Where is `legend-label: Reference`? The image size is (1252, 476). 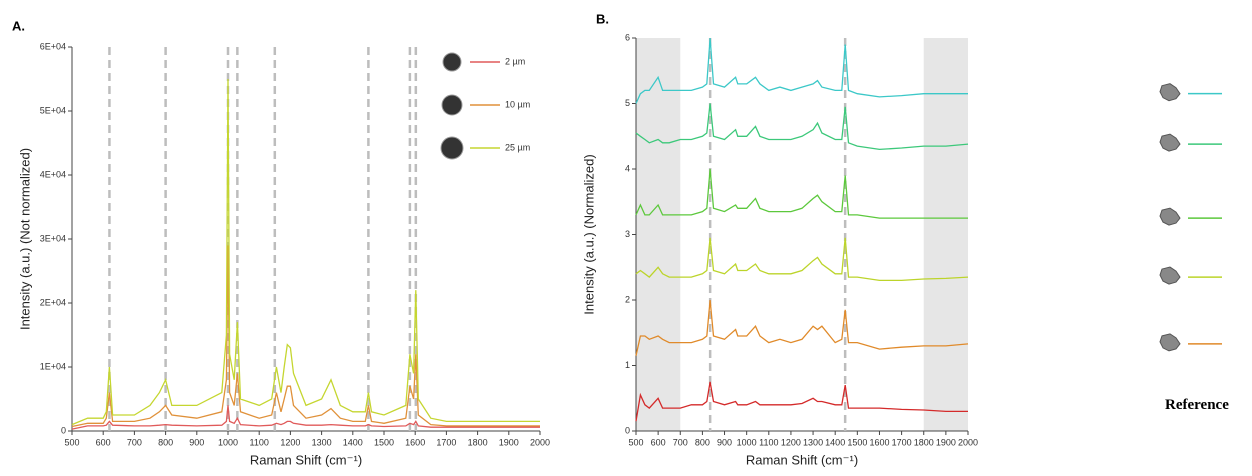 legend-label: Reference is located at coordinates (1197, 405).